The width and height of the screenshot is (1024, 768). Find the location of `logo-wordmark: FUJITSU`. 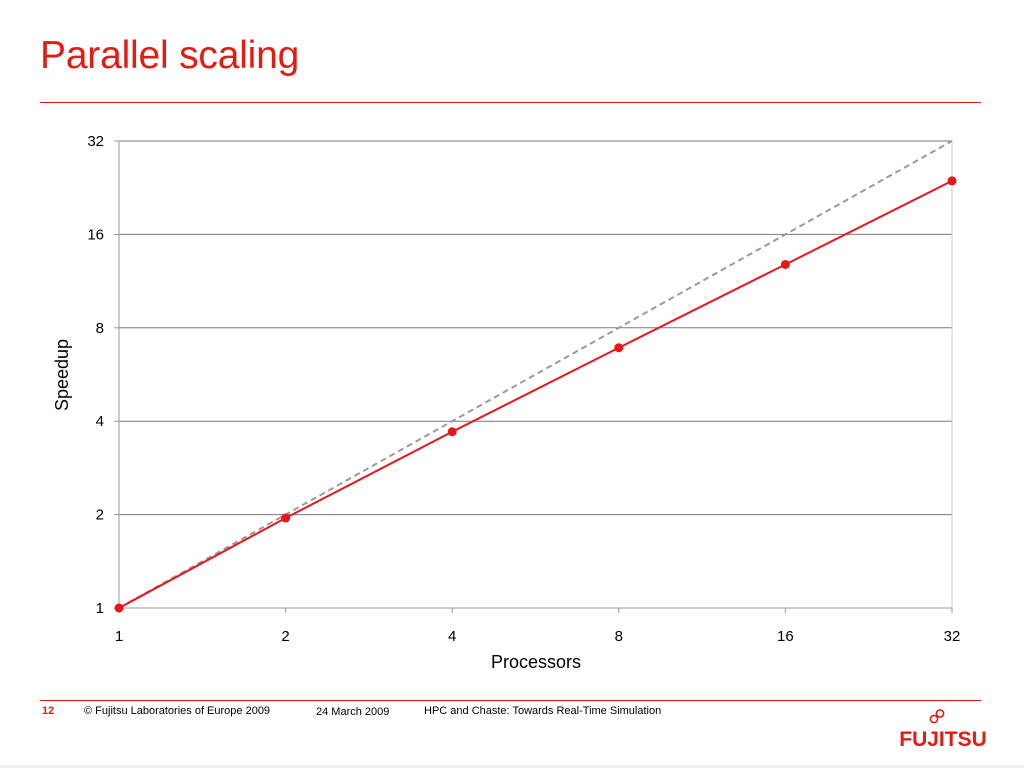

logo-wordmark: FUJITSU is located at coordinates (943, 739).